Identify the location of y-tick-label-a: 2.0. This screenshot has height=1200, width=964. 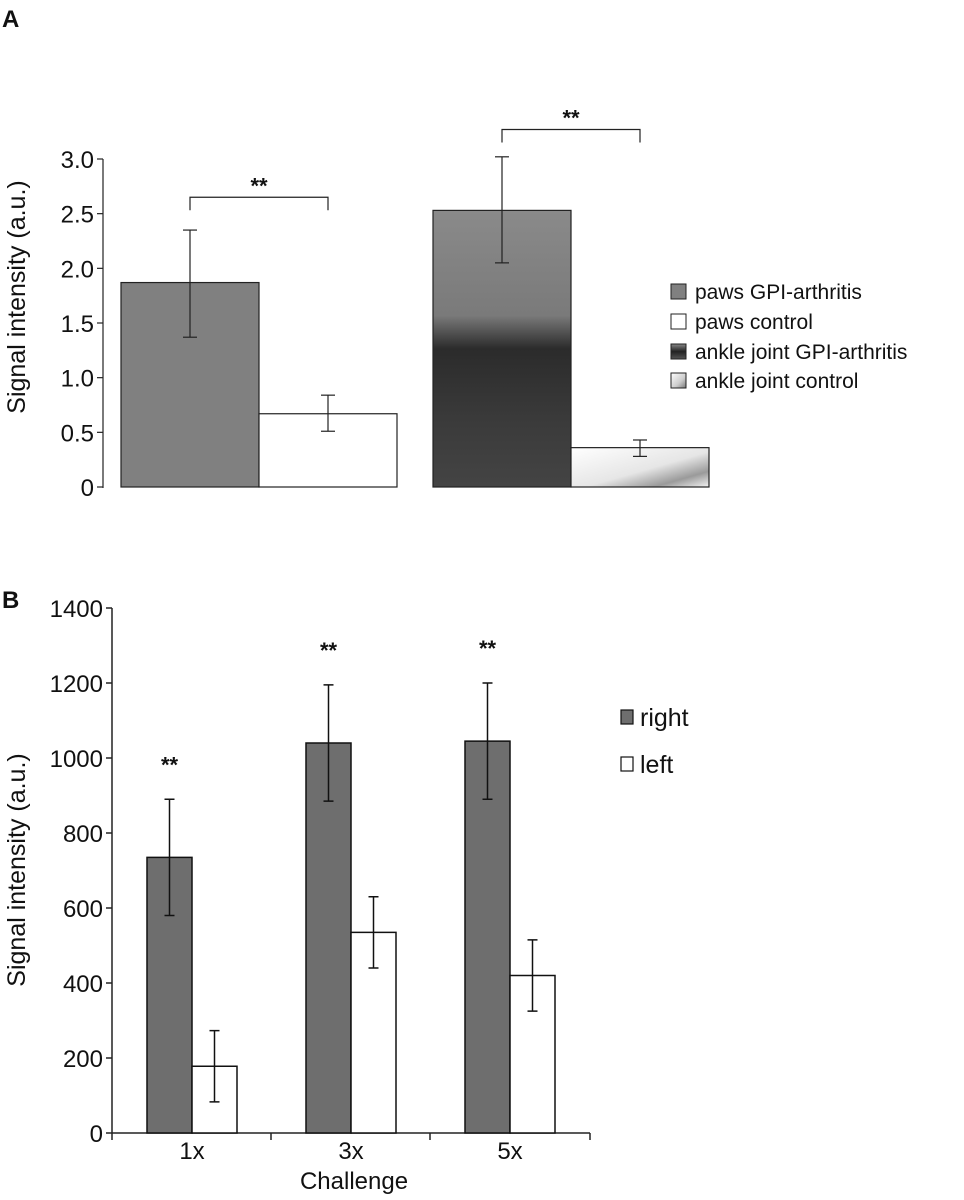
(77, 269).